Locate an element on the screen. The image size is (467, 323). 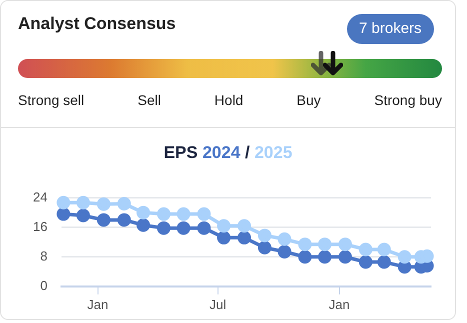
text: 7 brokers is located at coordinates (390, 29).